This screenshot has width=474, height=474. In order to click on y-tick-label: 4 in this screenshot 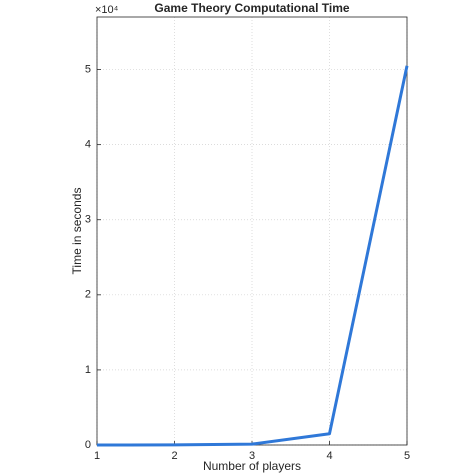, I will do `click(88, 145)`.